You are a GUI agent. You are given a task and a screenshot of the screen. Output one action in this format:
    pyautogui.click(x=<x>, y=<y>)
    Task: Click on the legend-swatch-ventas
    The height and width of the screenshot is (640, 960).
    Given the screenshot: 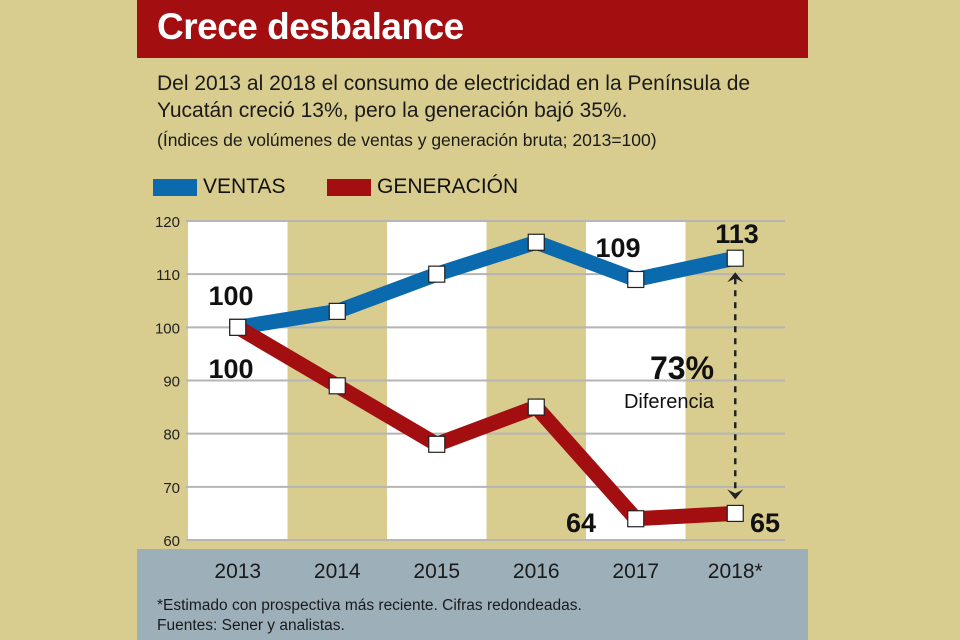 What is the action you would take?
    pyautogui.click(x=175, y=187)
    